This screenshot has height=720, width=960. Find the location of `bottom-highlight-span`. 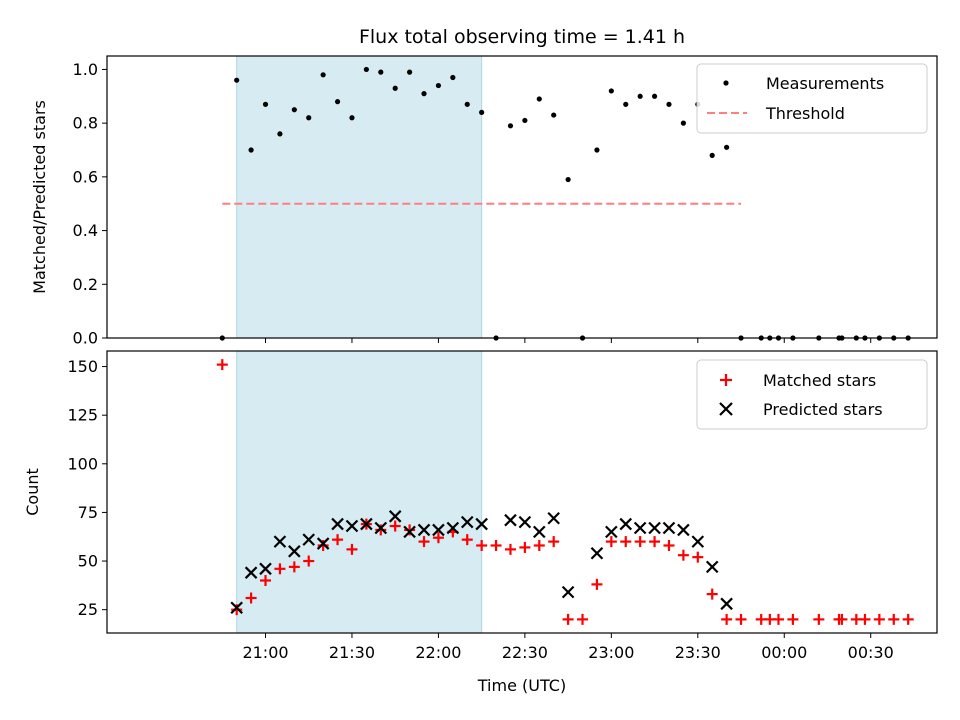

bottom-highlight-span is located at coordinates (359, 492).